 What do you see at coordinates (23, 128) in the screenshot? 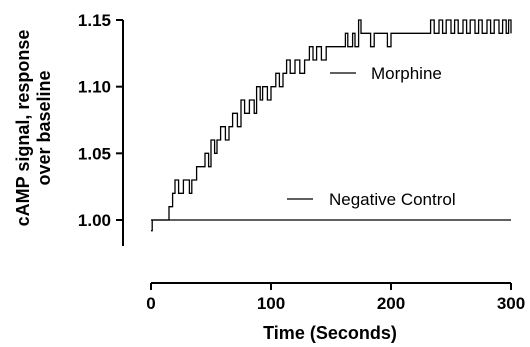
I see `y-axis-title-line-1: cAMP signal, response` at bounding box center [23, 128].